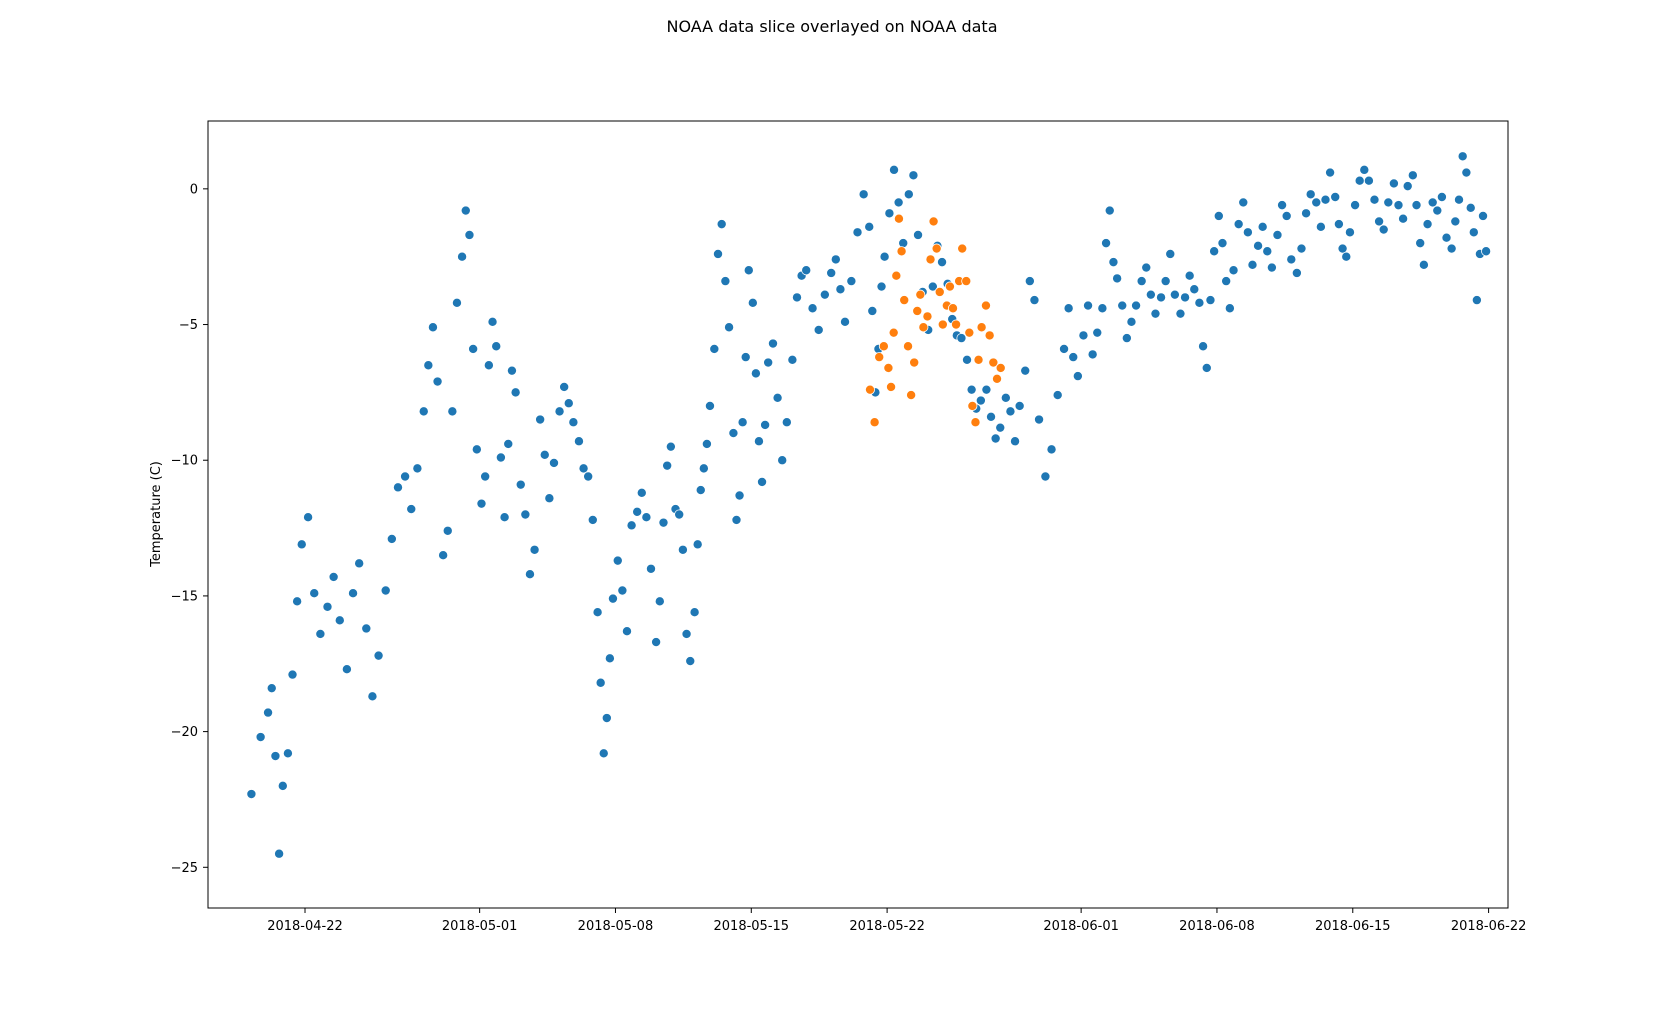 This screenshot has height=1011, width=1664. I want to click on y-tick-label: −5, so click(188, 325).